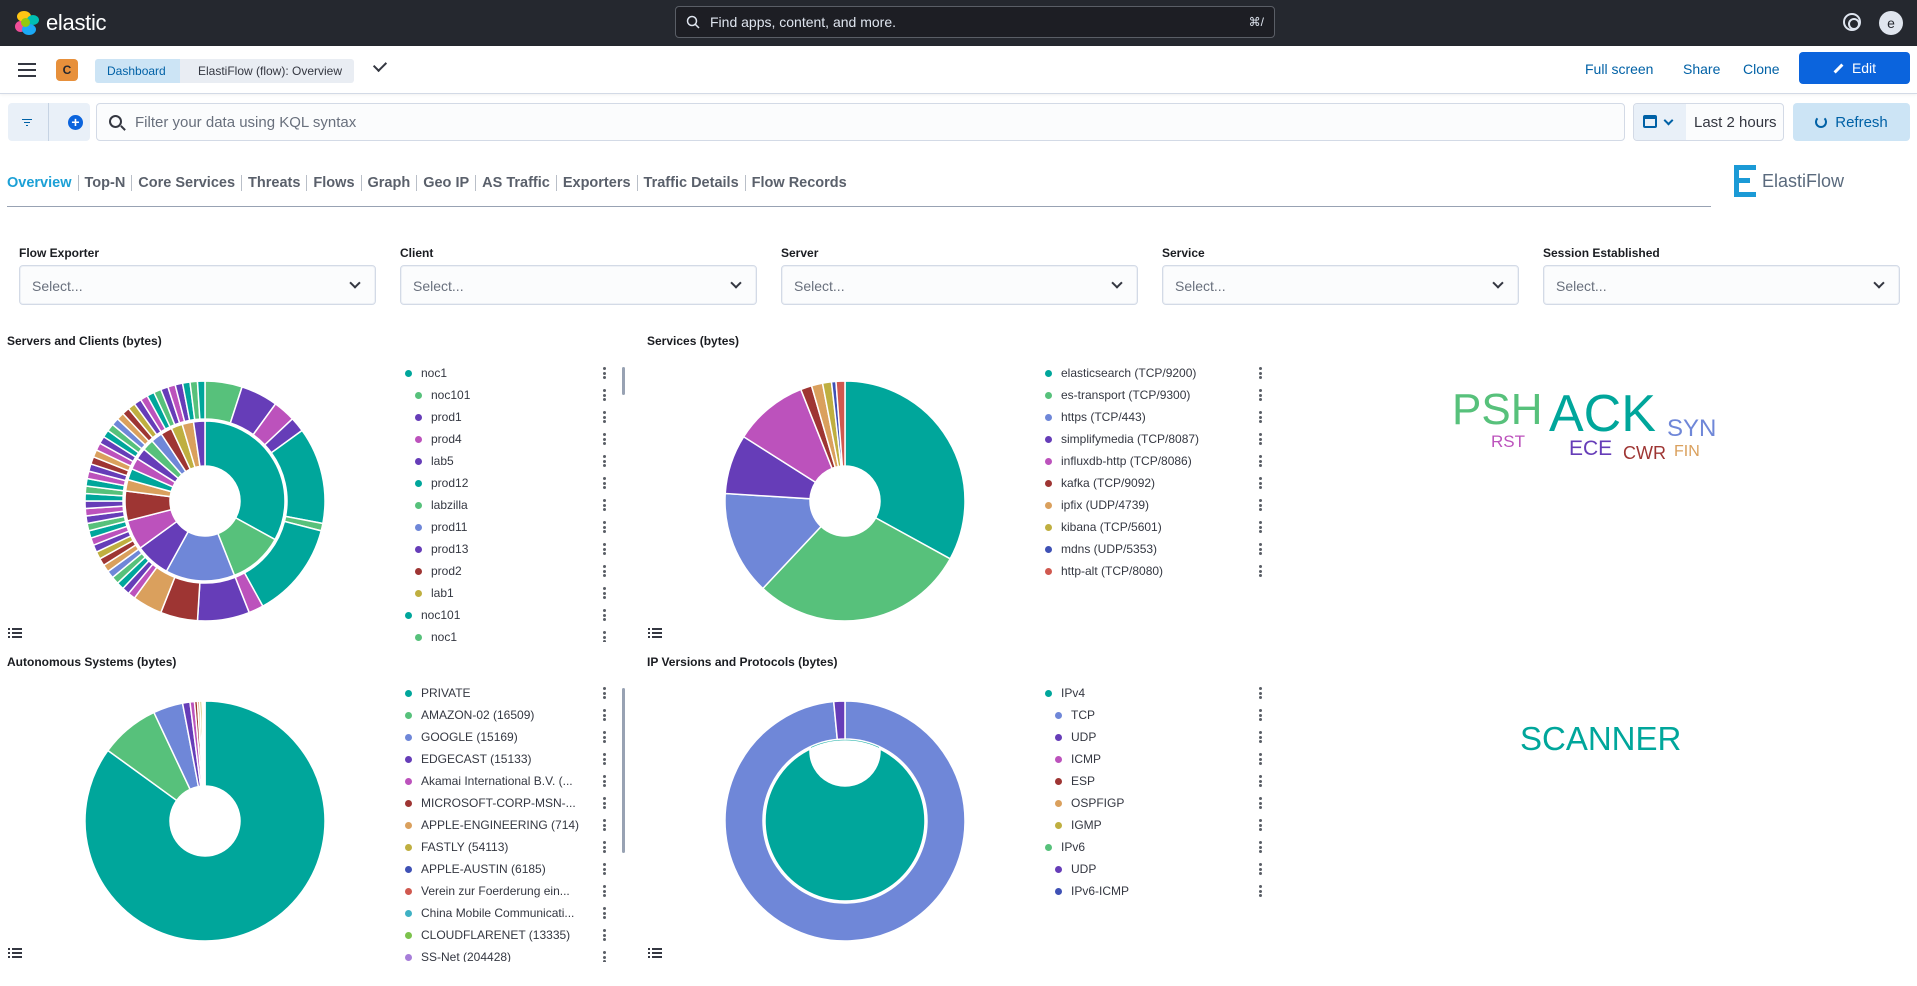 This screenshot has width=1917, height=986. I want to click on legend-item: SS-Net (204428), so click(507, 954).